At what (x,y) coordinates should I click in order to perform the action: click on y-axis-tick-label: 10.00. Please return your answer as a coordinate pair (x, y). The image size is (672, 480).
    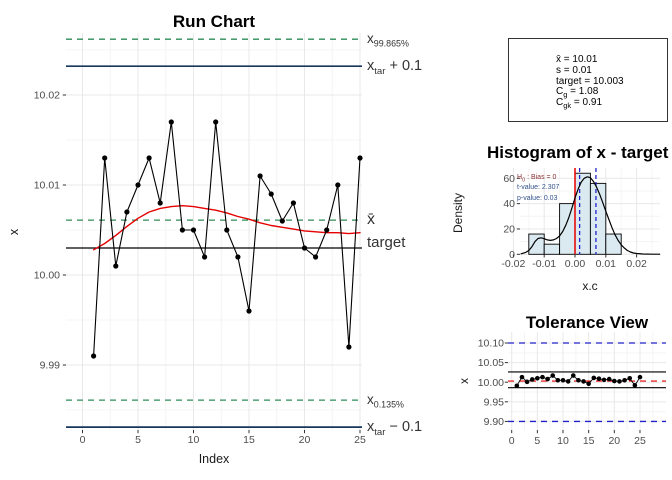
    Looking at the image, I should click on (47, 276).